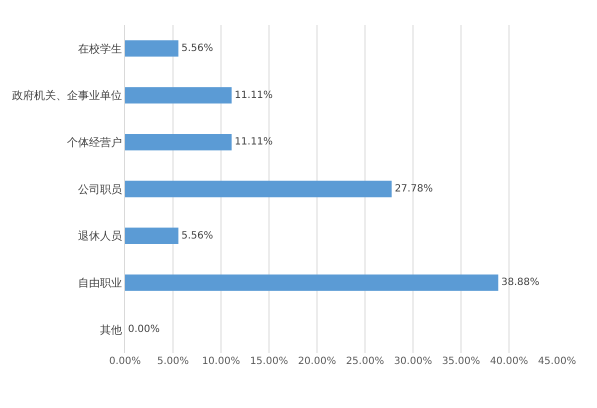 The width and height of the screenshot is (597, 408). I want to click on y-tick-label: 其他, so click(111, 329).